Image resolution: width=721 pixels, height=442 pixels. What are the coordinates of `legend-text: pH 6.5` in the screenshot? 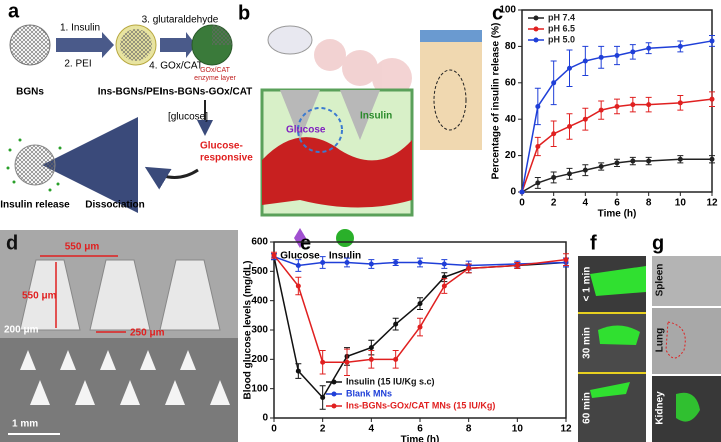 It's located at (561, 28).